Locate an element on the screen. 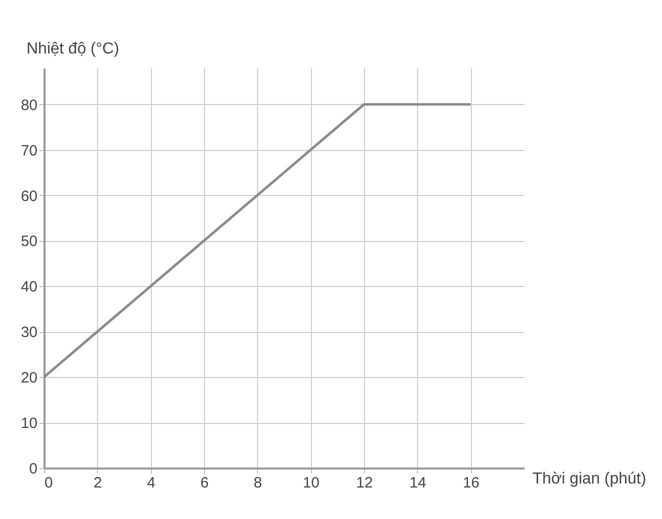 The image size is (662, 519). y-tick-label: 10 is located at coordinates (29, 423).